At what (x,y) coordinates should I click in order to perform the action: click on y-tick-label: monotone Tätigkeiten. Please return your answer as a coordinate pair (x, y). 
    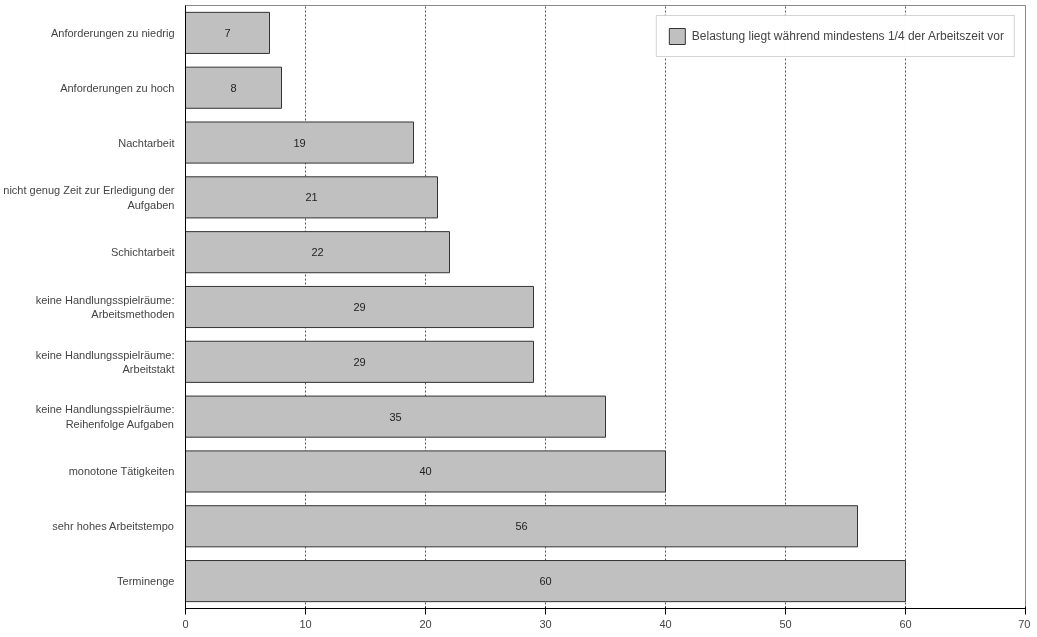
    Looking at the image, I should click on (121, 471).